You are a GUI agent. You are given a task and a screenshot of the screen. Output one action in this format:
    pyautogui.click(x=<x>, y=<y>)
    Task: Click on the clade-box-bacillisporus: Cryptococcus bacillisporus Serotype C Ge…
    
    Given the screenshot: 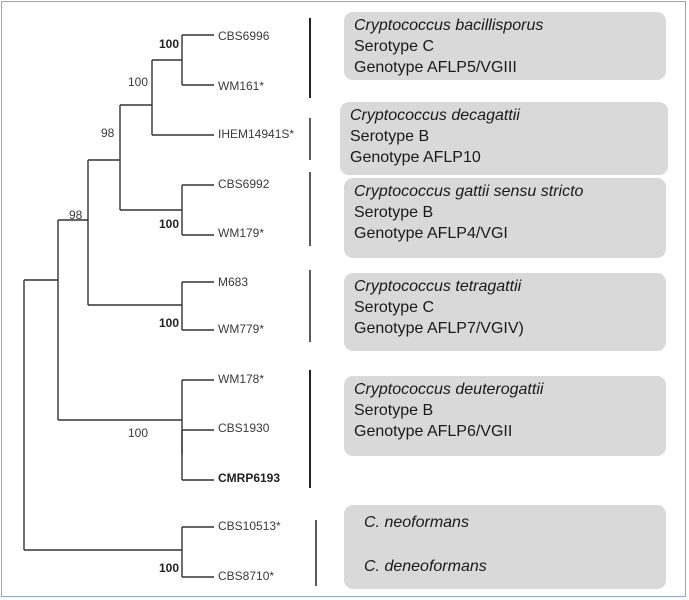 What is the action you would take?
    pyautogui.click(x=505, y=46)
    